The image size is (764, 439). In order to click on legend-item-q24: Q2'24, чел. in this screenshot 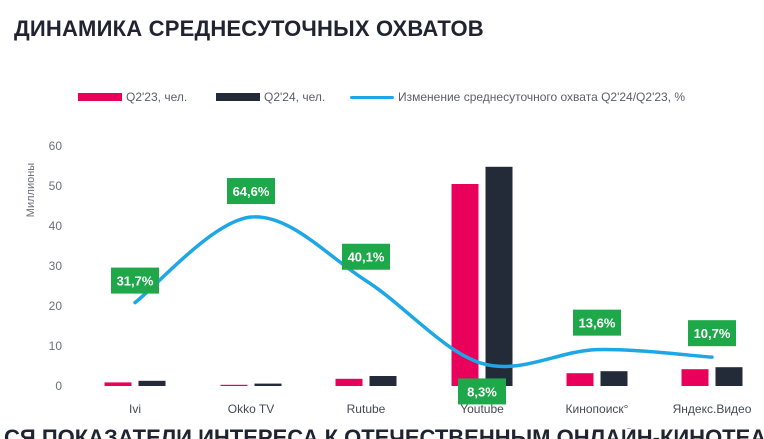, I will do `click(270, 97)`.